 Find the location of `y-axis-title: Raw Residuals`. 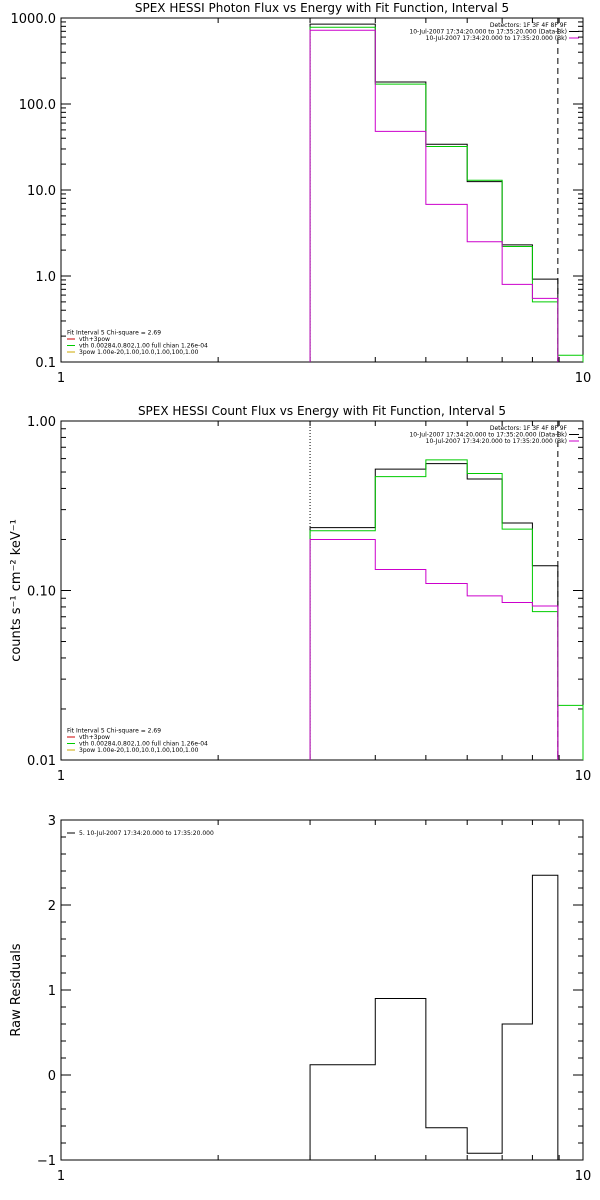

y-axis-title: Raw Residuals is located at coordinates (16, 989).